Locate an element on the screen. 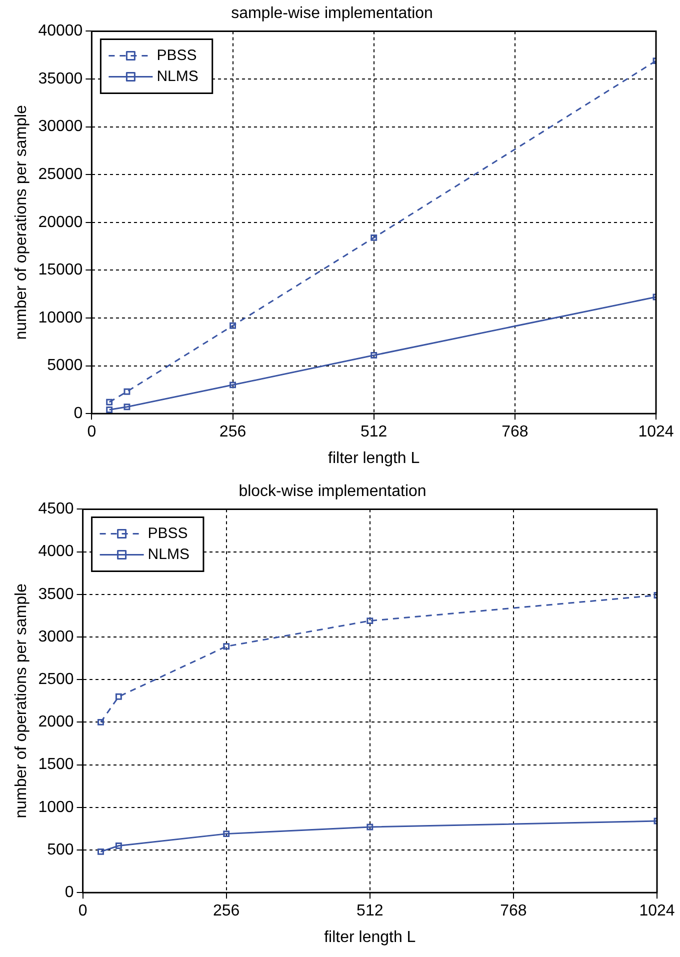 The image size is (680, 957). y-tick-label: 3500 is located at coordinates (56, 594).